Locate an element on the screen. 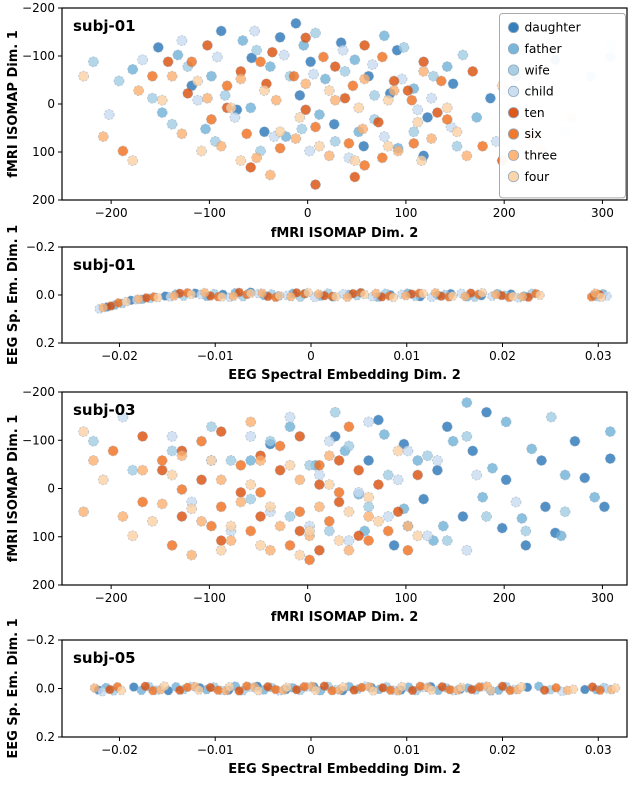 This screenshot has height=799, width=640. y-tick-label: 0.2 is located at coordinates (45, 343).